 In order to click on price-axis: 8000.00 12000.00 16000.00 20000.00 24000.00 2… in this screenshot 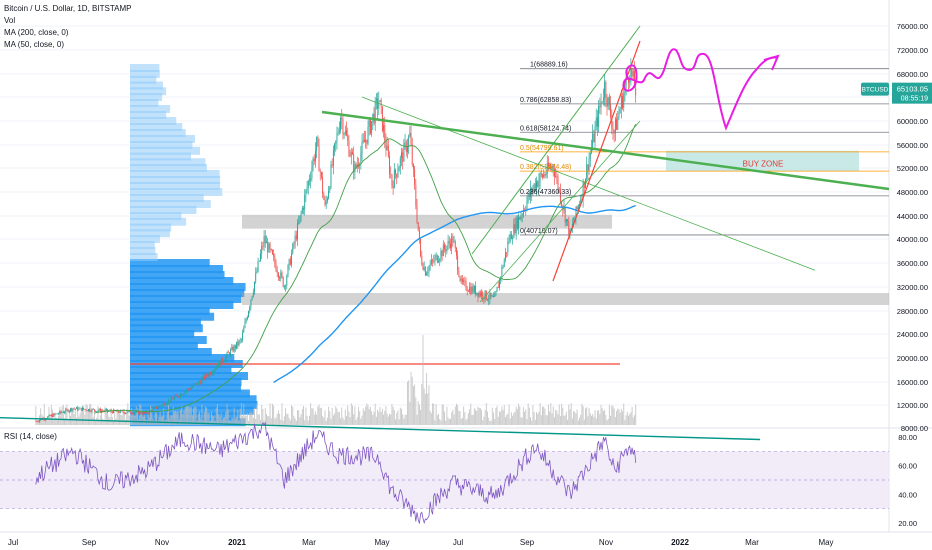, I will do `click(912, 275)`.